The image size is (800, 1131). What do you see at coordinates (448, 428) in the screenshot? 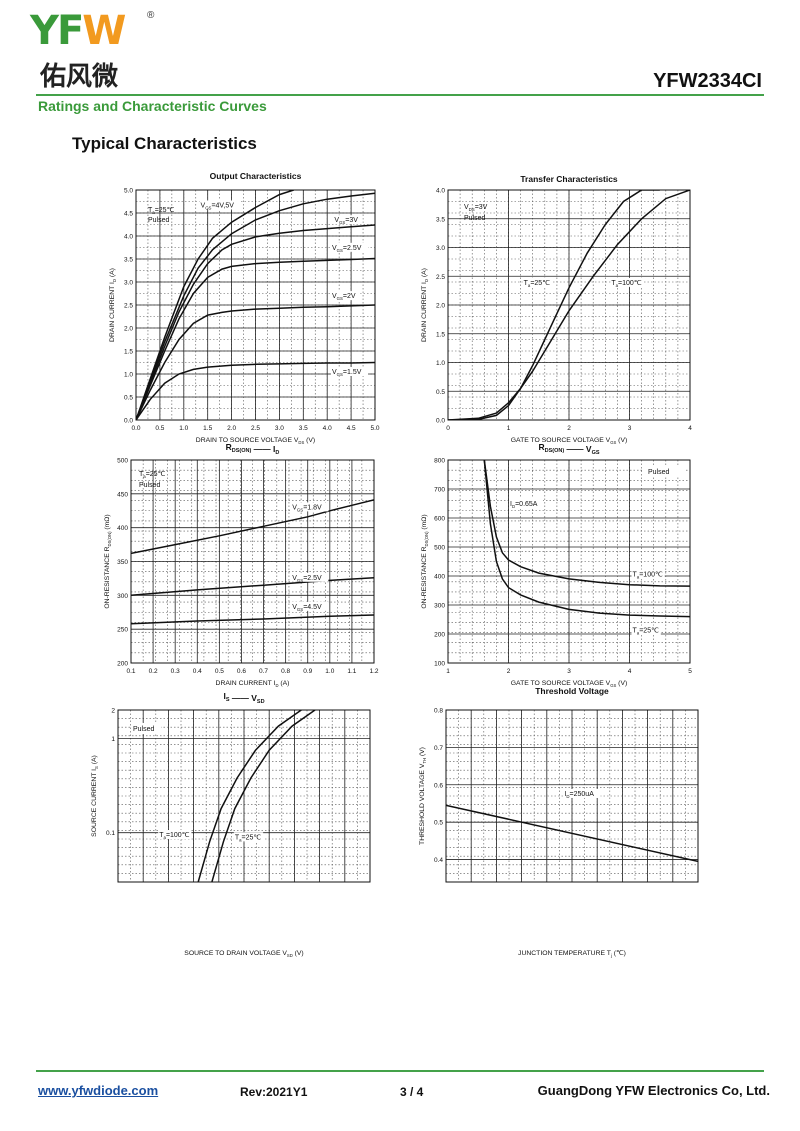
I see `x-tick-label: 0` at bounding box center [448, 428].